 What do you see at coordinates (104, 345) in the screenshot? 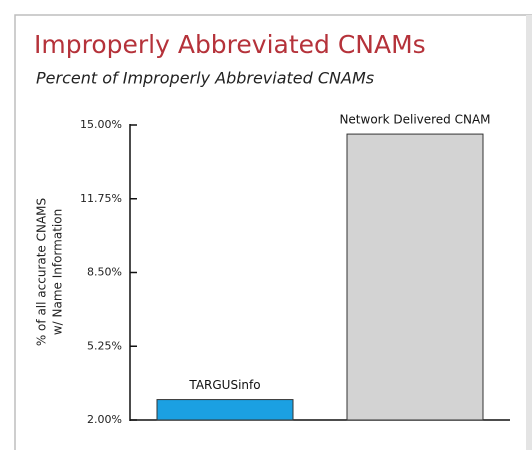
I see `y-tick-label: 5.25%` at bounding box center [104, 345].